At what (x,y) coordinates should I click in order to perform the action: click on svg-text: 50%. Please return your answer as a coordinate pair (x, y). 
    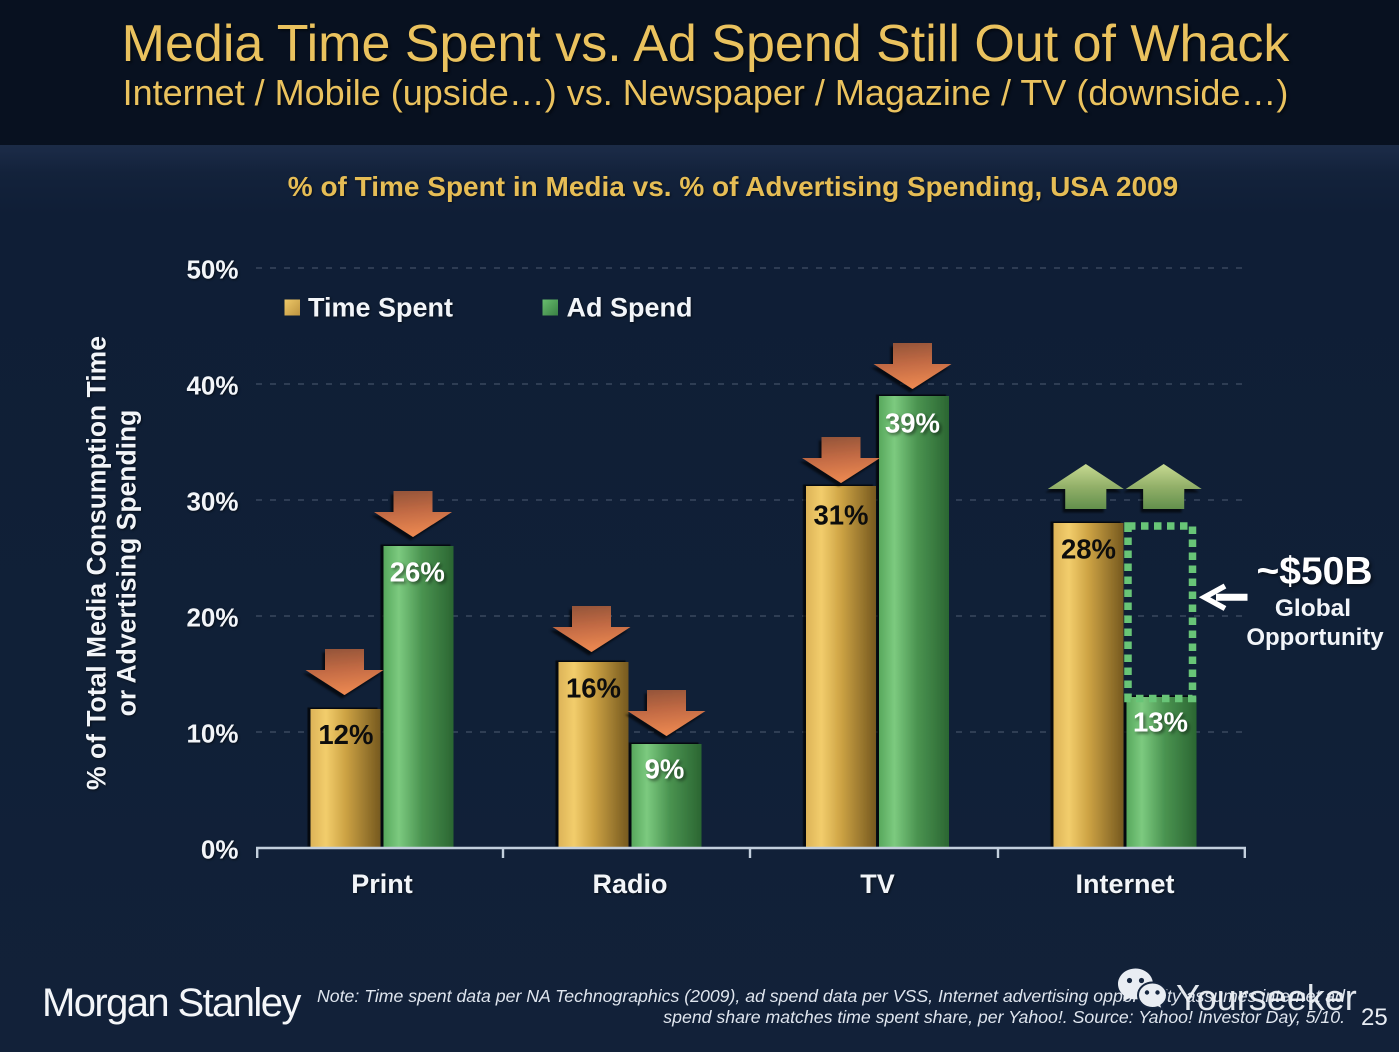
    Looking at the image, I should click on (212, 270).